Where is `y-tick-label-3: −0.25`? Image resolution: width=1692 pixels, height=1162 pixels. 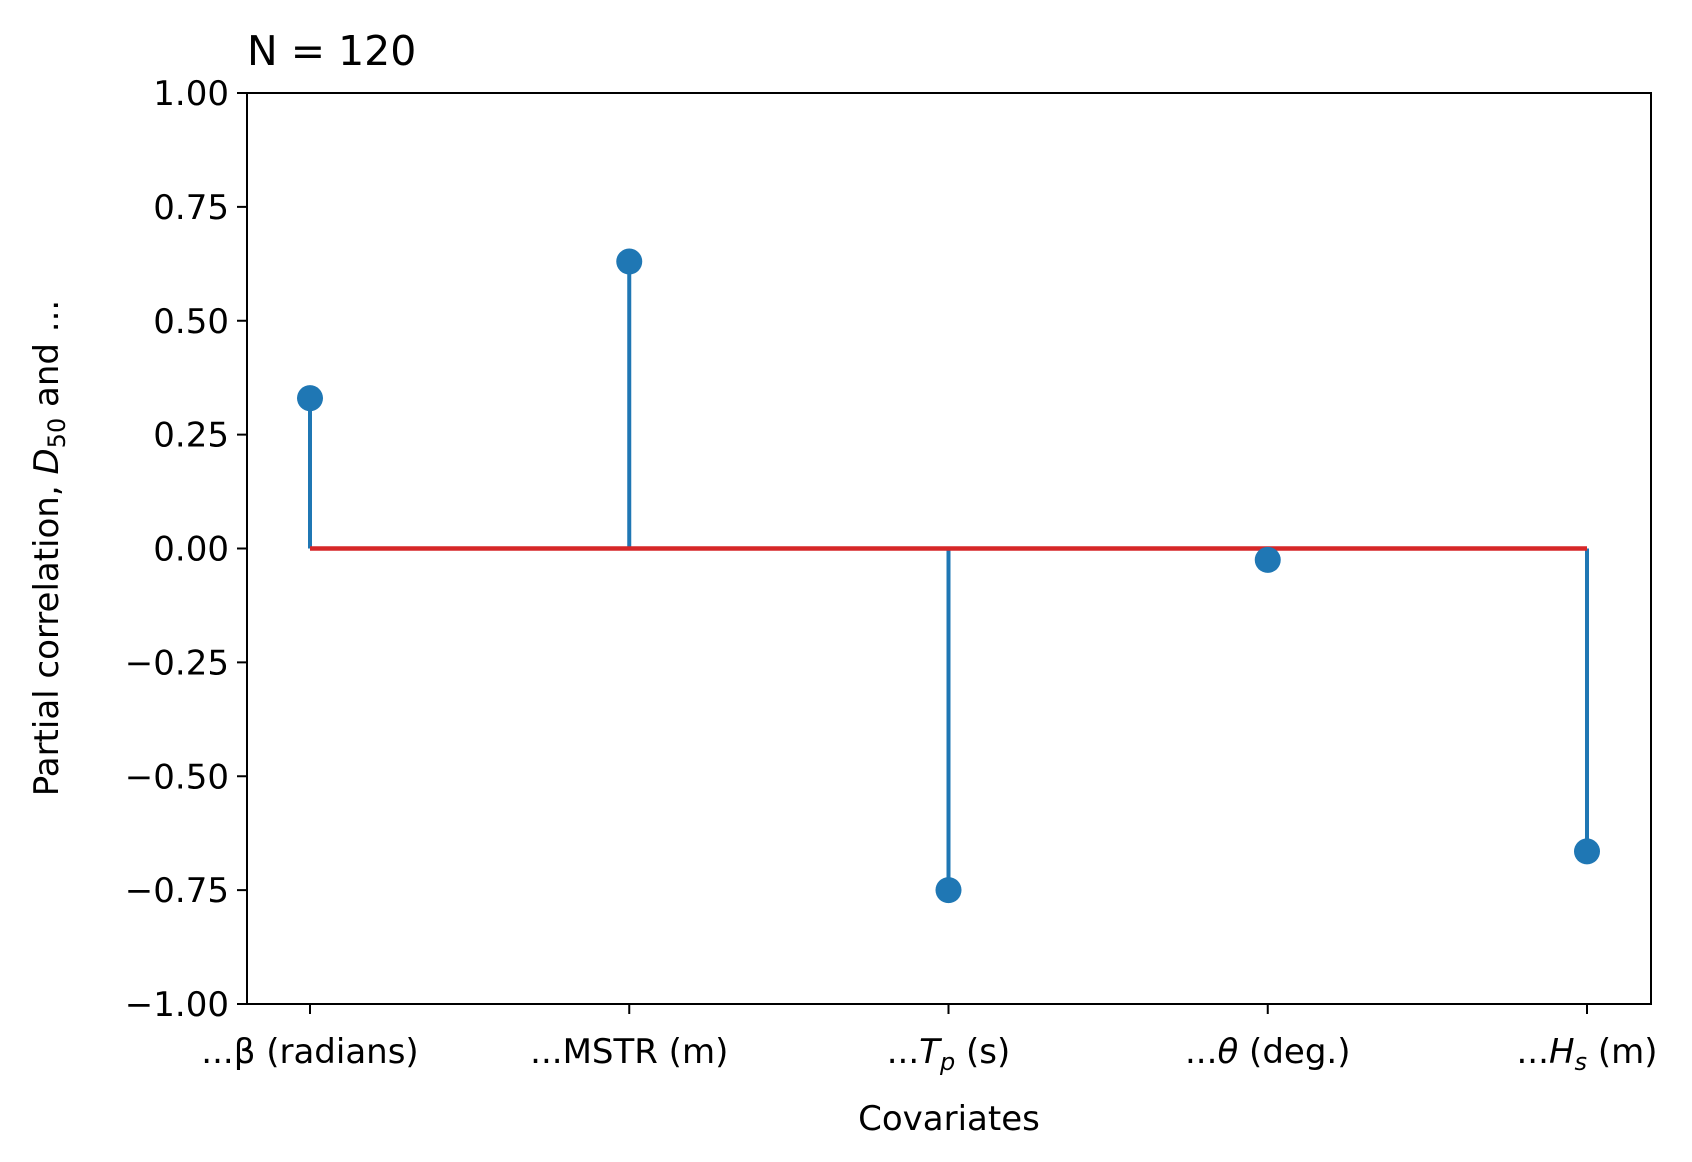 y-tick-label-3: −0.25 is located at coordinates (177, 663).